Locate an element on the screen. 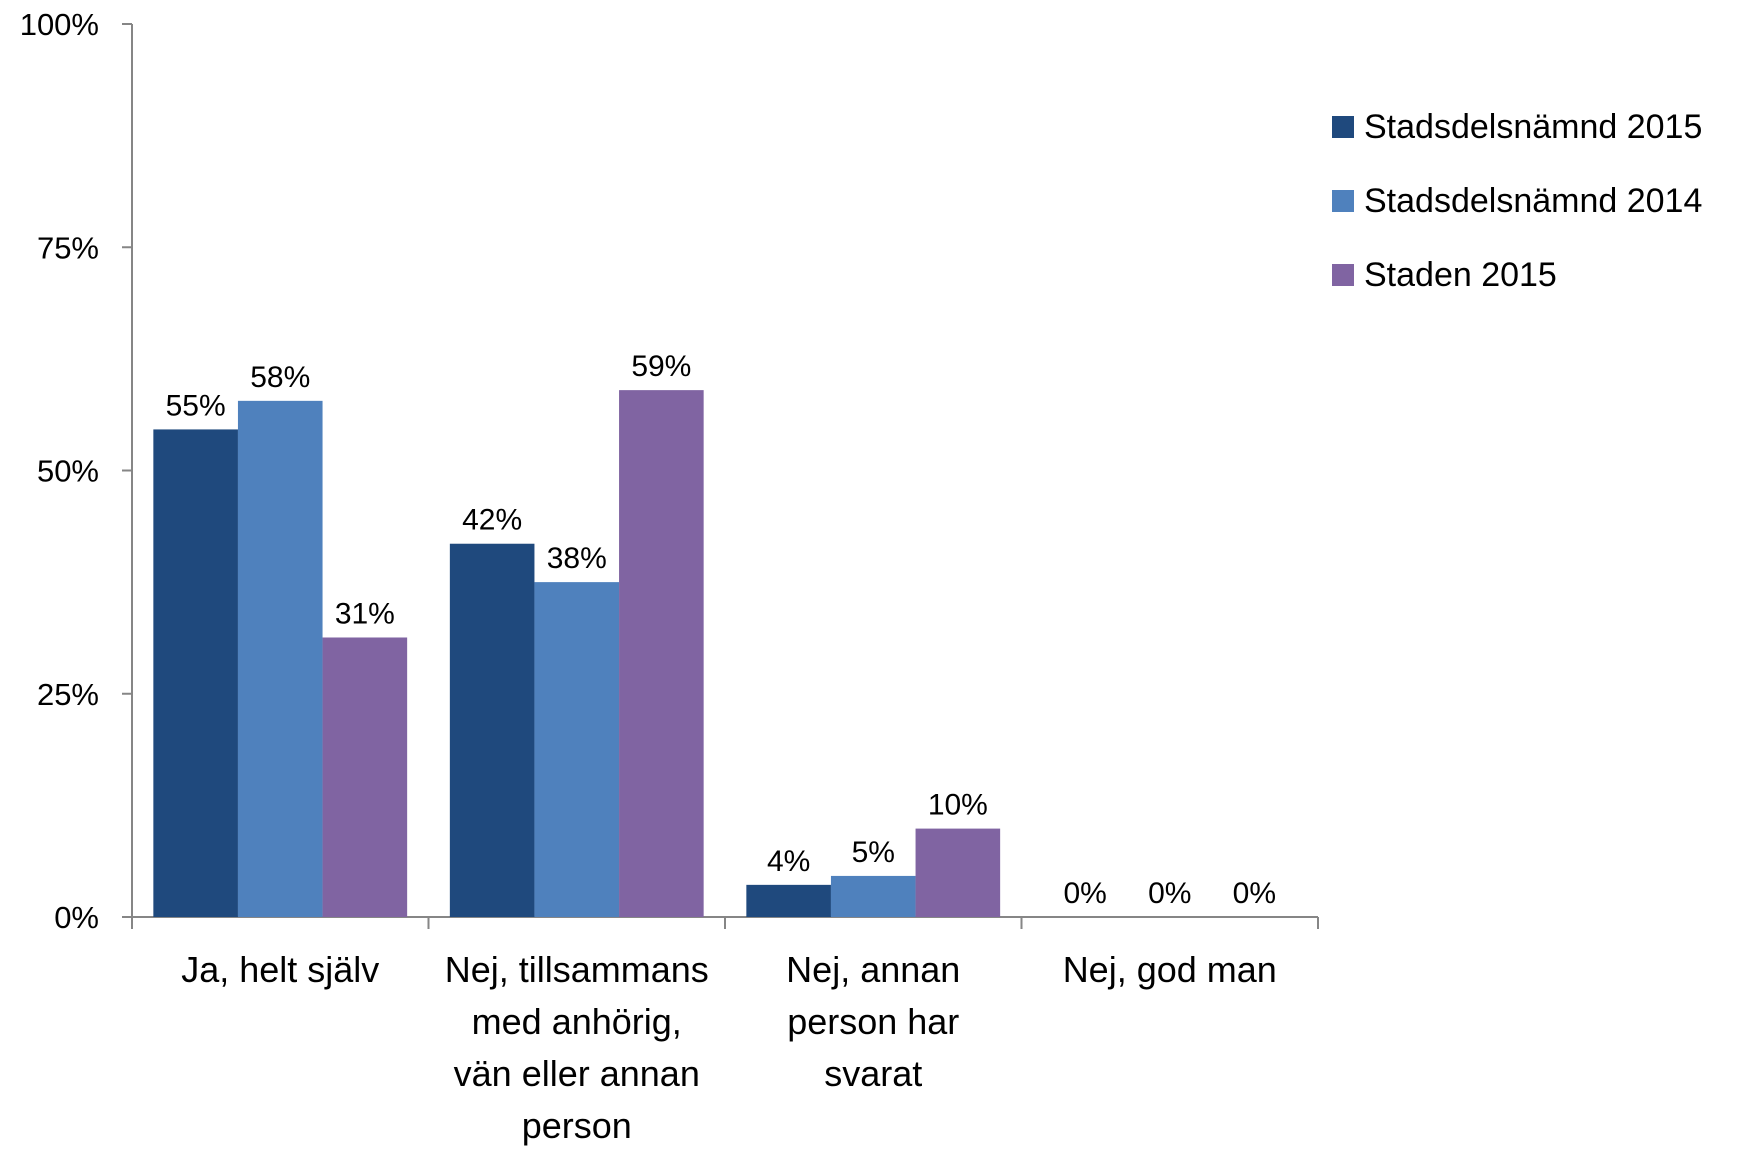  legend-label: Stadsdelsnämnd 2015 is located at coordinates (1533, 127).